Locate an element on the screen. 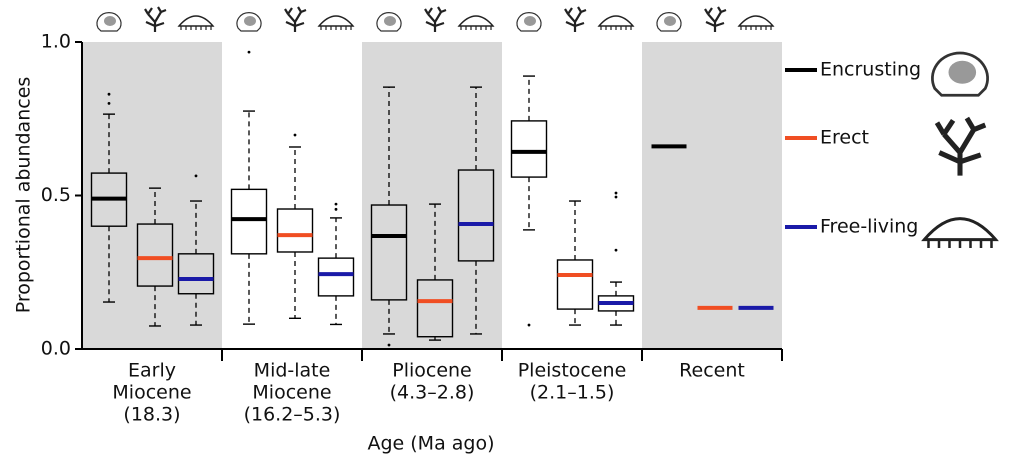 The image size is (1011, 459). x-tick-label: (2.1–1.5) is located at coordinates (572, 393).